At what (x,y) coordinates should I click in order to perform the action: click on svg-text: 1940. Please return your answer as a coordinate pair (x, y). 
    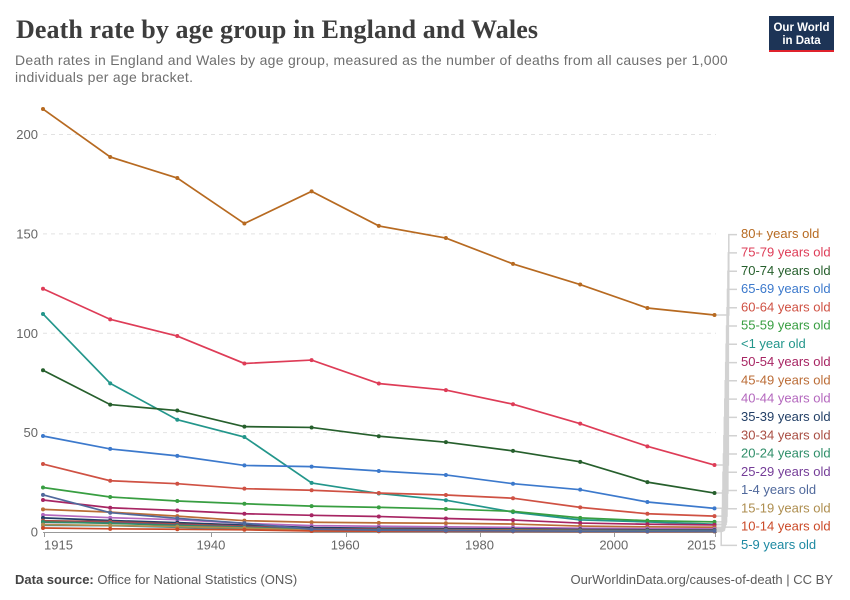
    Looking at the image, I should click on (210, 545).